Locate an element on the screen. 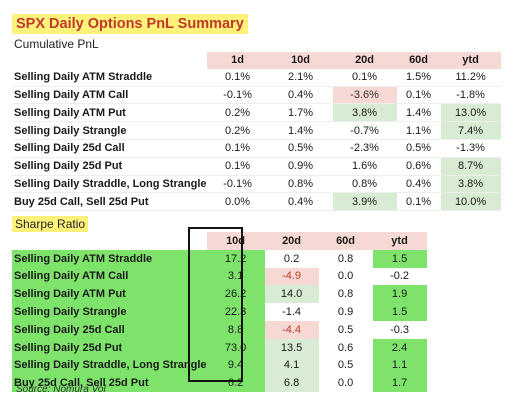  sharpe-row-label: Selling Daily Strangle is located at coordinates (109, 312).